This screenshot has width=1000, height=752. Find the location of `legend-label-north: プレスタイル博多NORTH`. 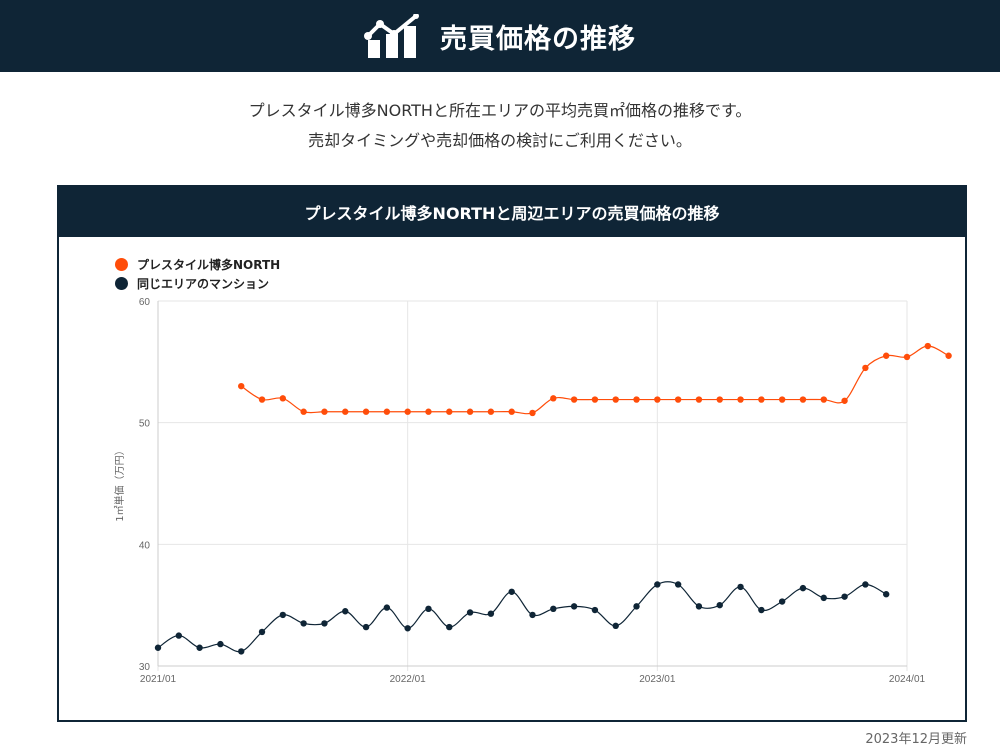

legend-label-north: プレスタイル博多NORTH is located at coordinates (209, 265).